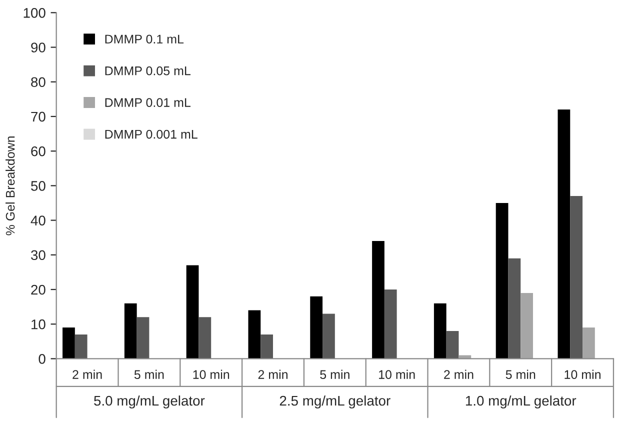 This screenshot has height=422, width=626. What do you see at coordinates (38, 151) in the screenshot?
I see `y-tick-label: 60` at bounding box center [38, 151].